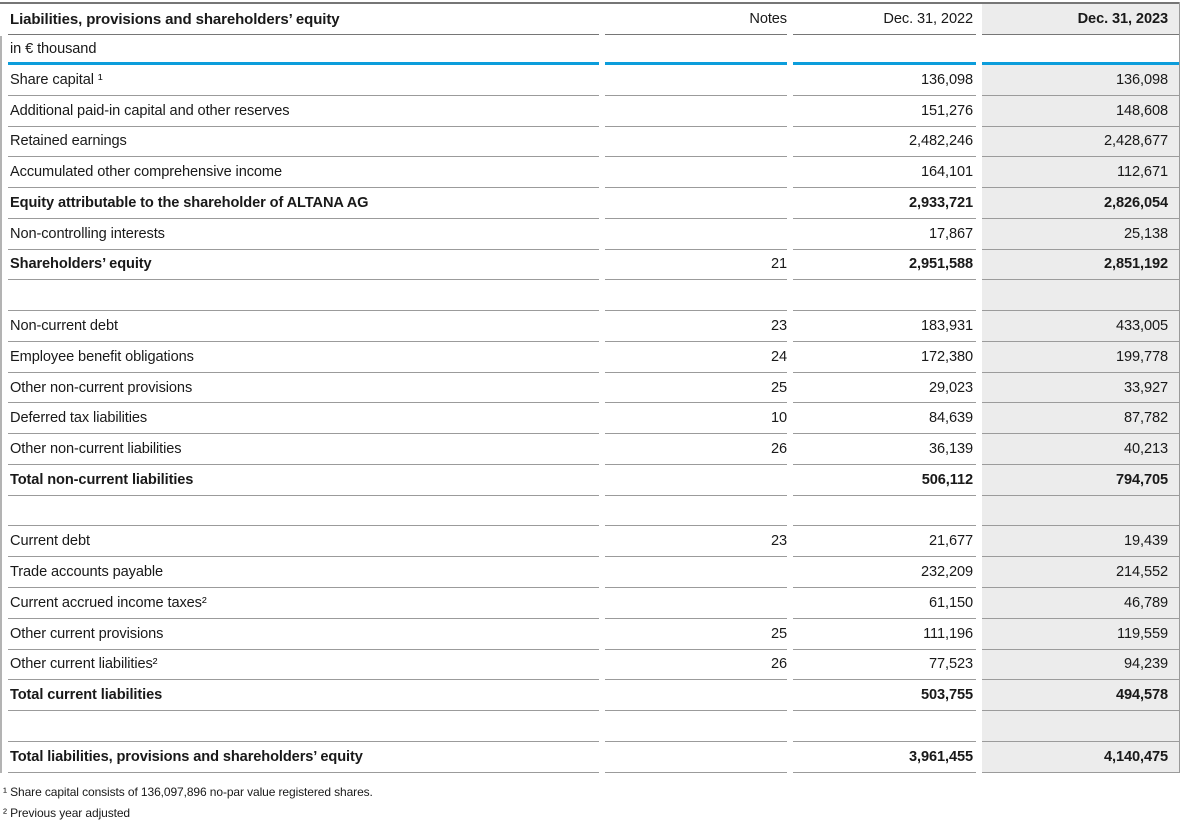 This screenshot has width=1180, height=822. What do you see at coordinates (1081, 634) in the screenshot?
I see `row-2023: 119,559` at bounding box center [1081, 634].